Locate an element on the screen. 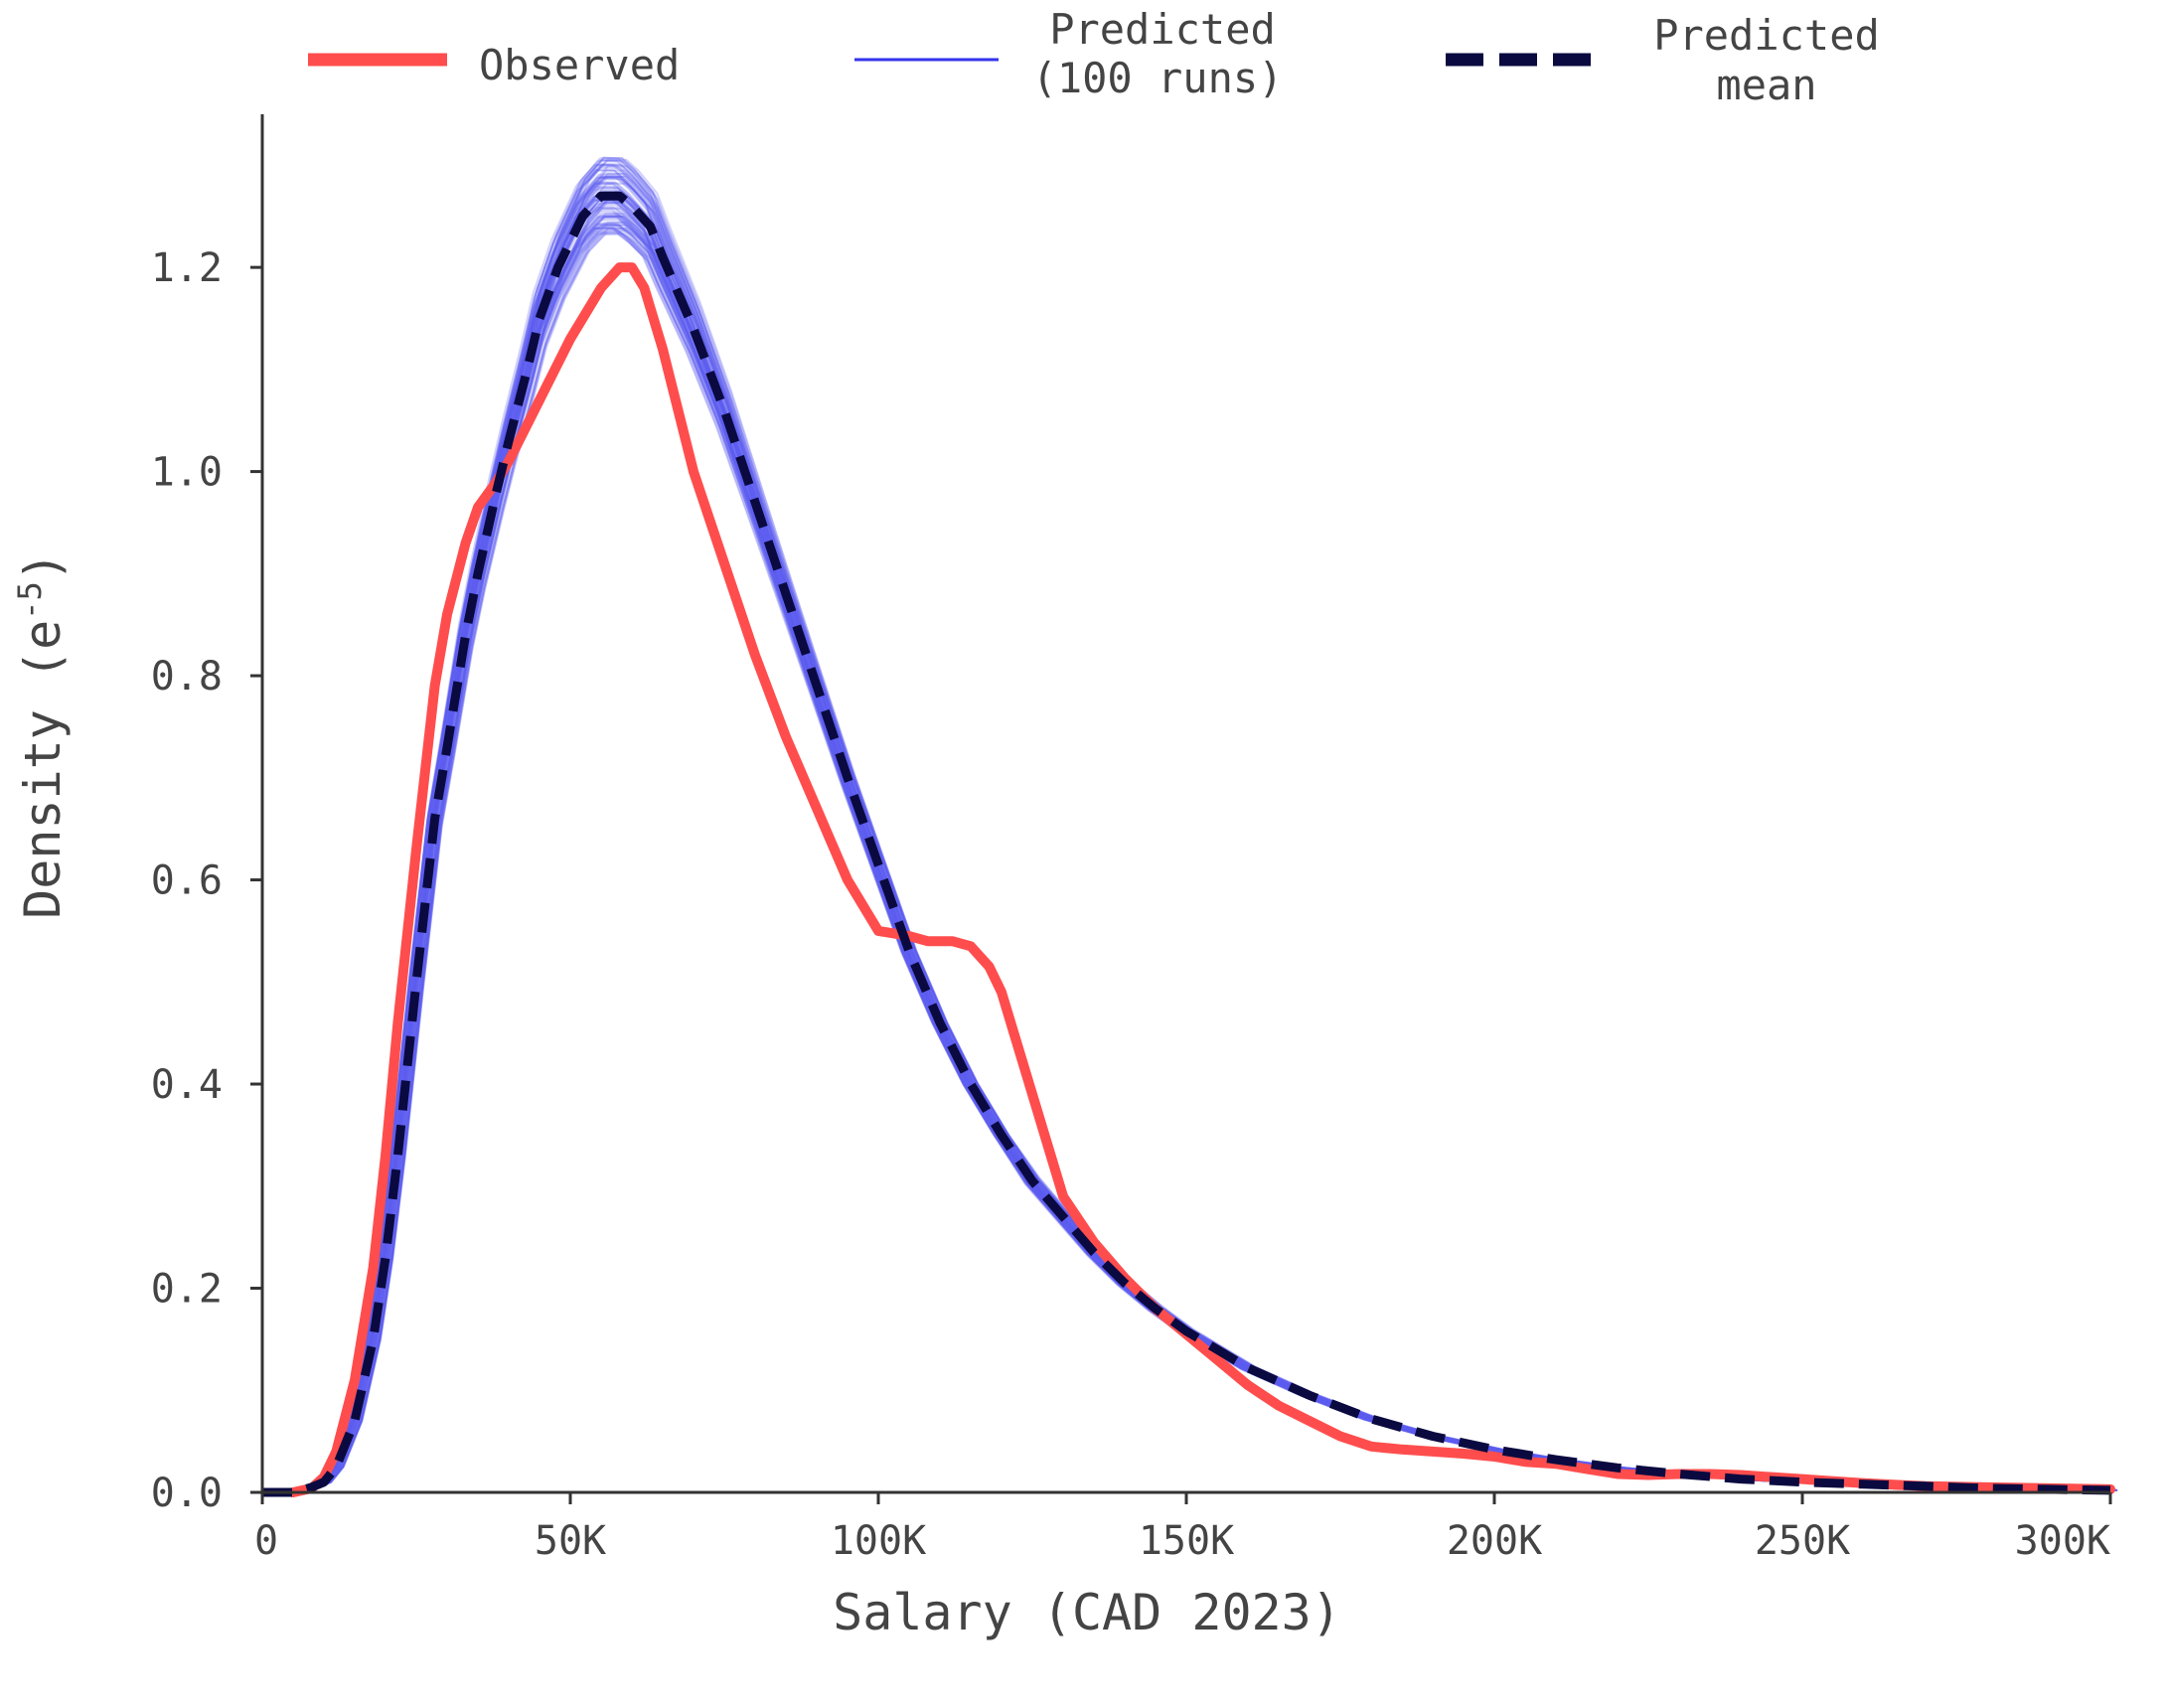  y-tick-label: 0.0 is located at coordinates (187, 1493).